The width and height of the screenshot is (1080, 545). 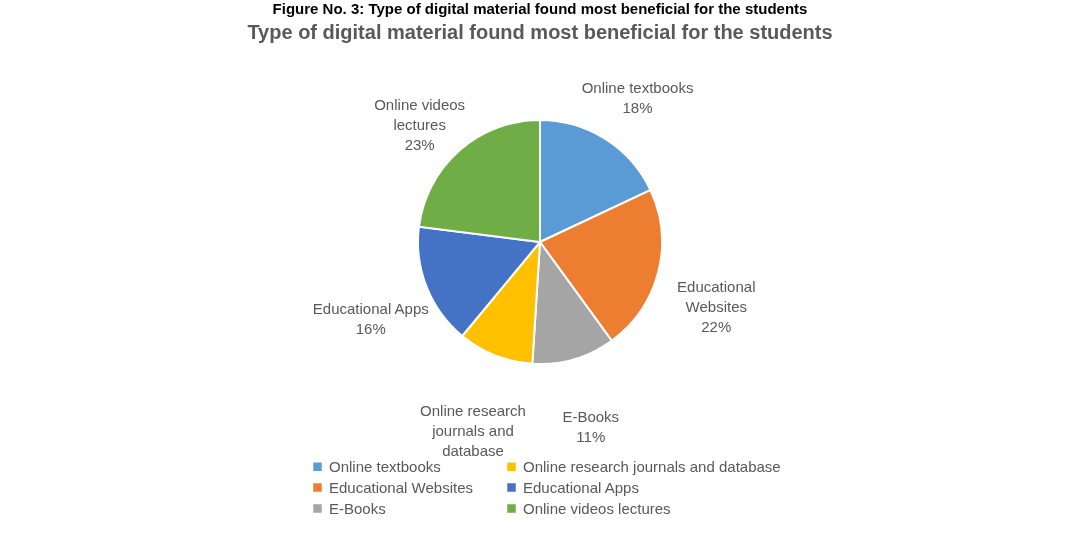 What do you see at coordinates (716, 297) in the screenshot?
I see `slice-label: Educational Websites` at bounding box center [716, 297].